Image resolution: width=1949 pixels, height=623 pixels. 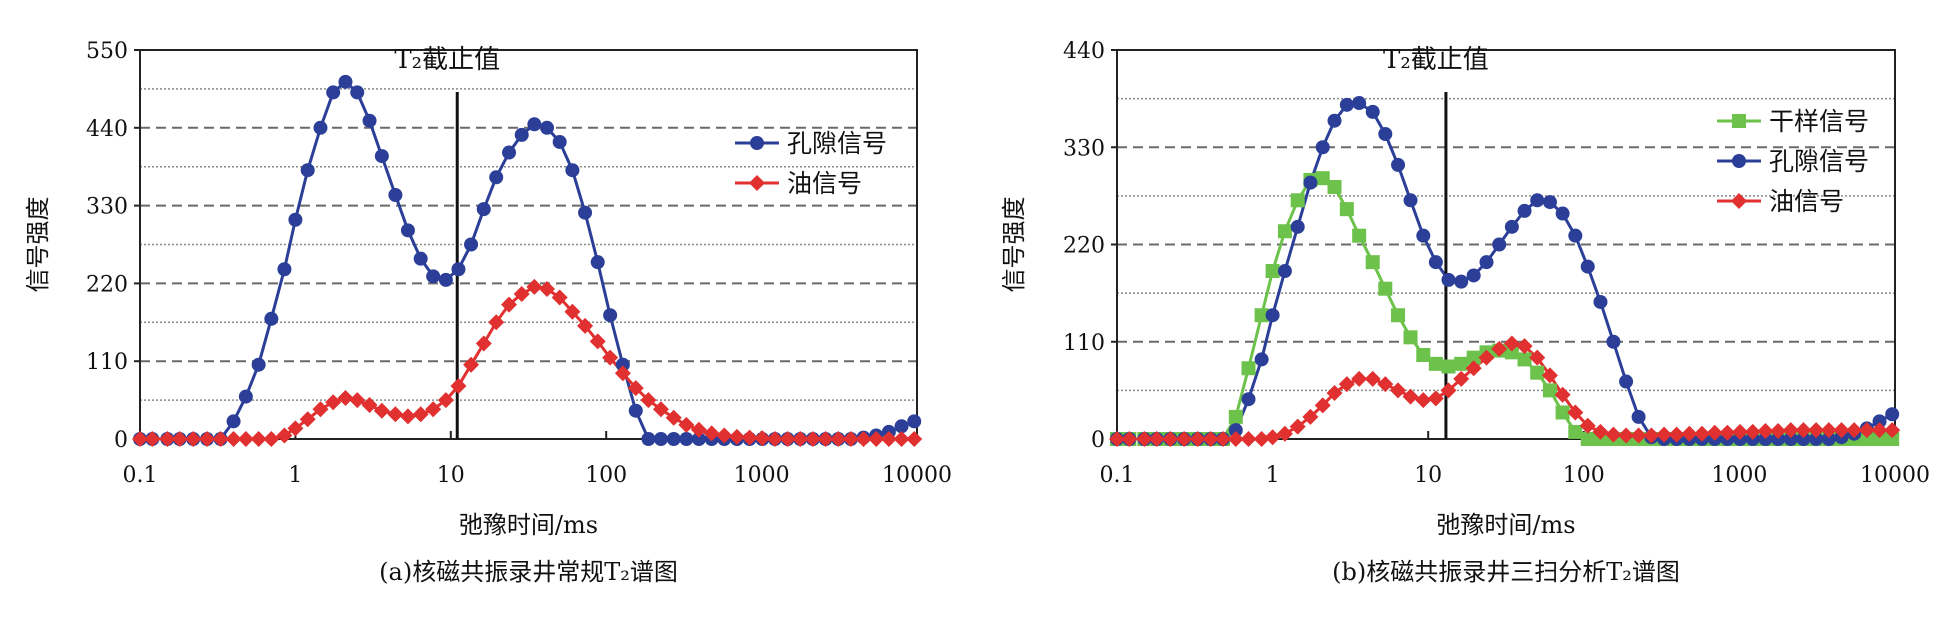 What do you see at coordinates (1084, 51) in the screenshot?
I see `y-tick-label: 440` at bounding box center [1084, 51].